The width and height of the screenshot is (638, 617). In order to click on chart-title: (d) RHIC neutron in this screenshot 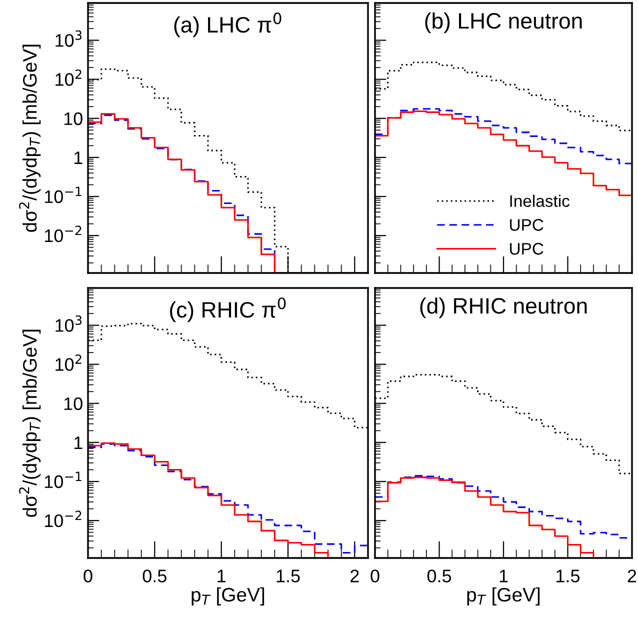, I will do `click(503, 307)`.